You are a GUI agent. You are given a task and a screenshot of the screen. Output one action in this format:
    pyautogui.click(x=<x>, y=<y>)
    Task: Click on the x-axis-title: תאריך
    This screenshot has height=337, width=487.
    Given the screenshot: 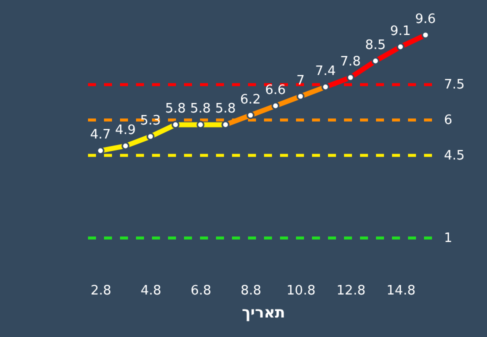 What is the action you would take?
    pyautogui.click(x=264, y=313)
    